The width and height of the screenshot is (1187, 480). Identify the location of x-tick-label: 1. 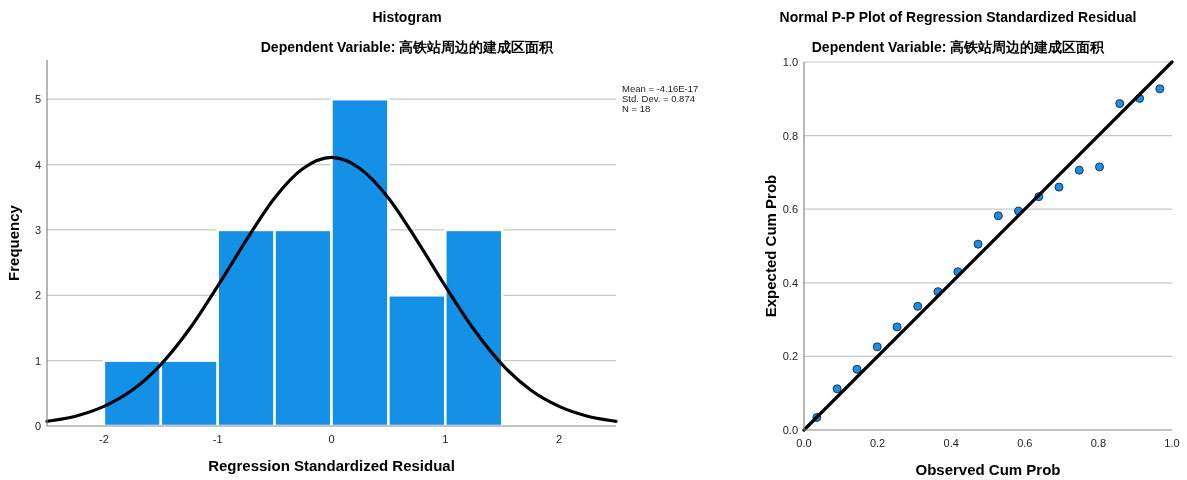
(445, 439).